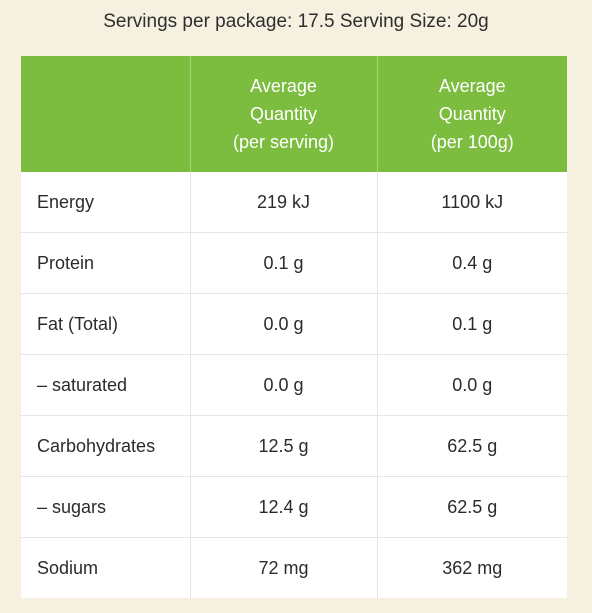 The image size is (592, 613). What do you see at coordinates (283, 446) in the screenshot?
I see `per-serving-value: 12.5 g` at bounding box center [283, 446].